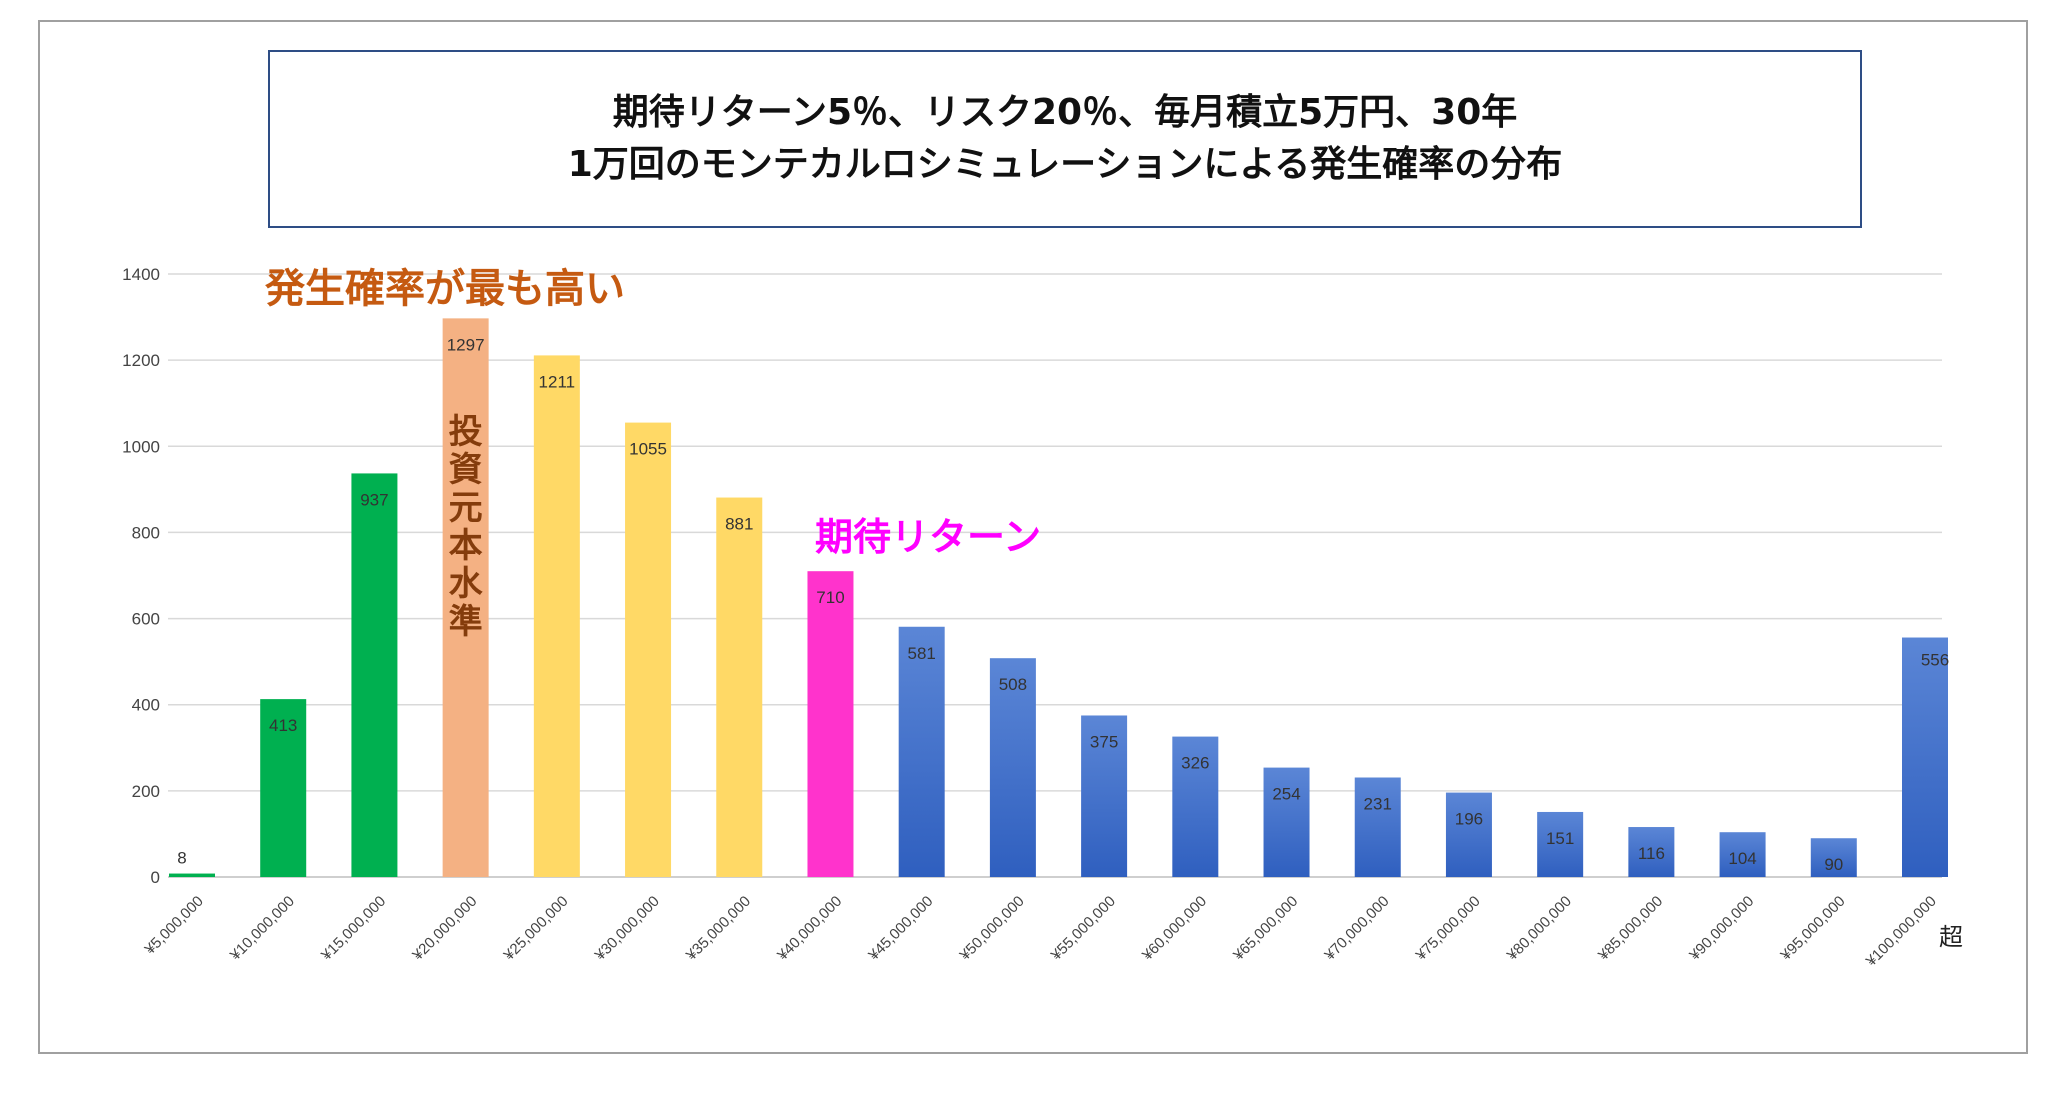 The image size is (2055, 1096). Describe the element at coordinates (648, 449) in the screenshot. I see `data-label: 1055` at that location.